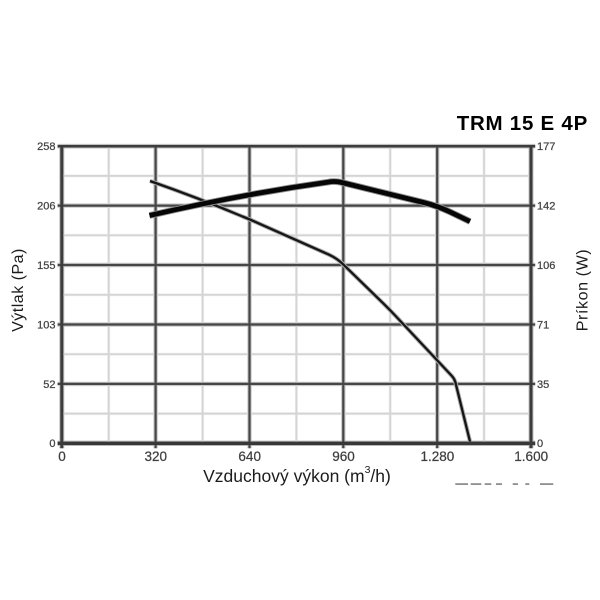  What do you see at coordinates (49, 385) in the screenshot?
I see `svg-text: 52` at bounding box center [49, 385].